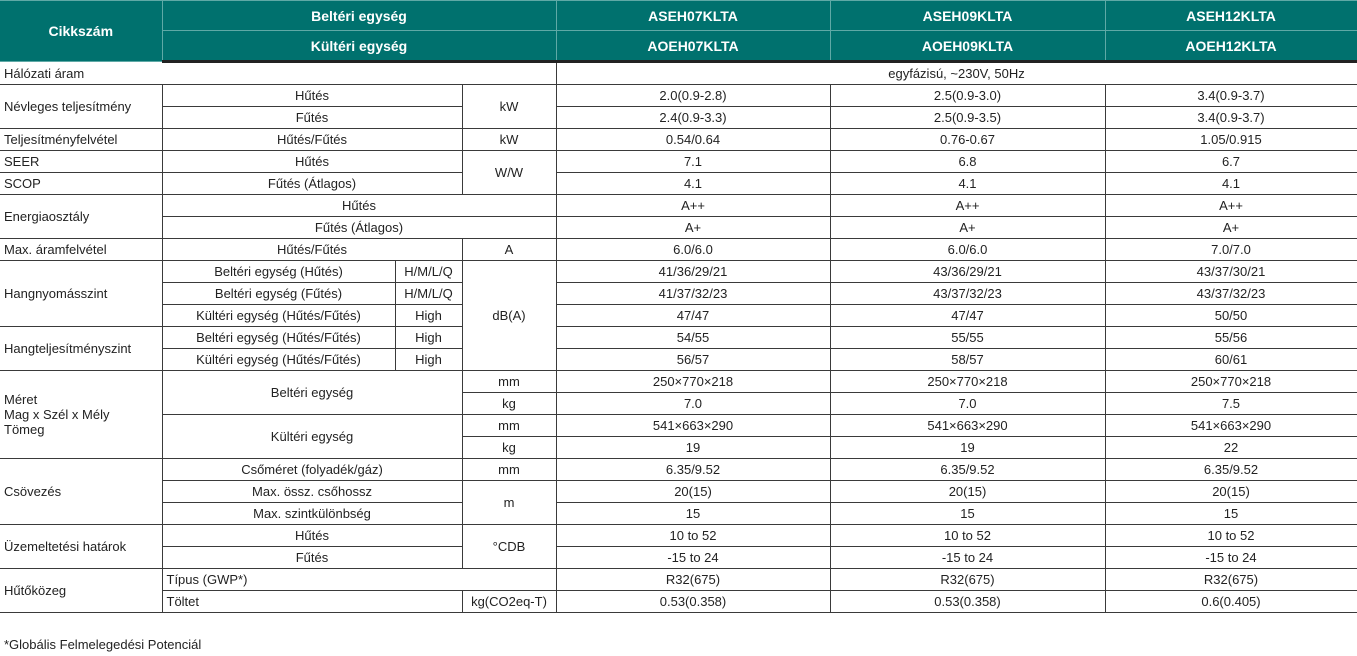  What do you see at coordinates (312, 601) in the screenshot?
I see `sub-label: Töltet` at bounding box center [312, 601].